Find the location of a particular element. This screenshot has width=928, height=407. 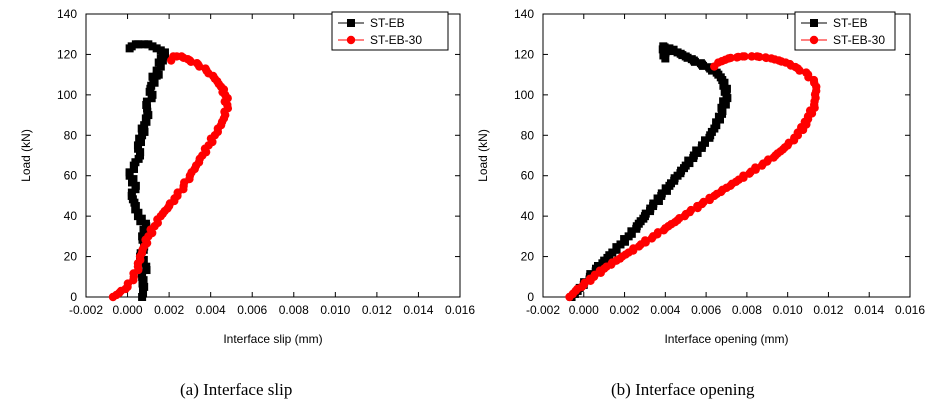

x-axis-label: Interface slip (mm) is located at coordinates (272, 339).